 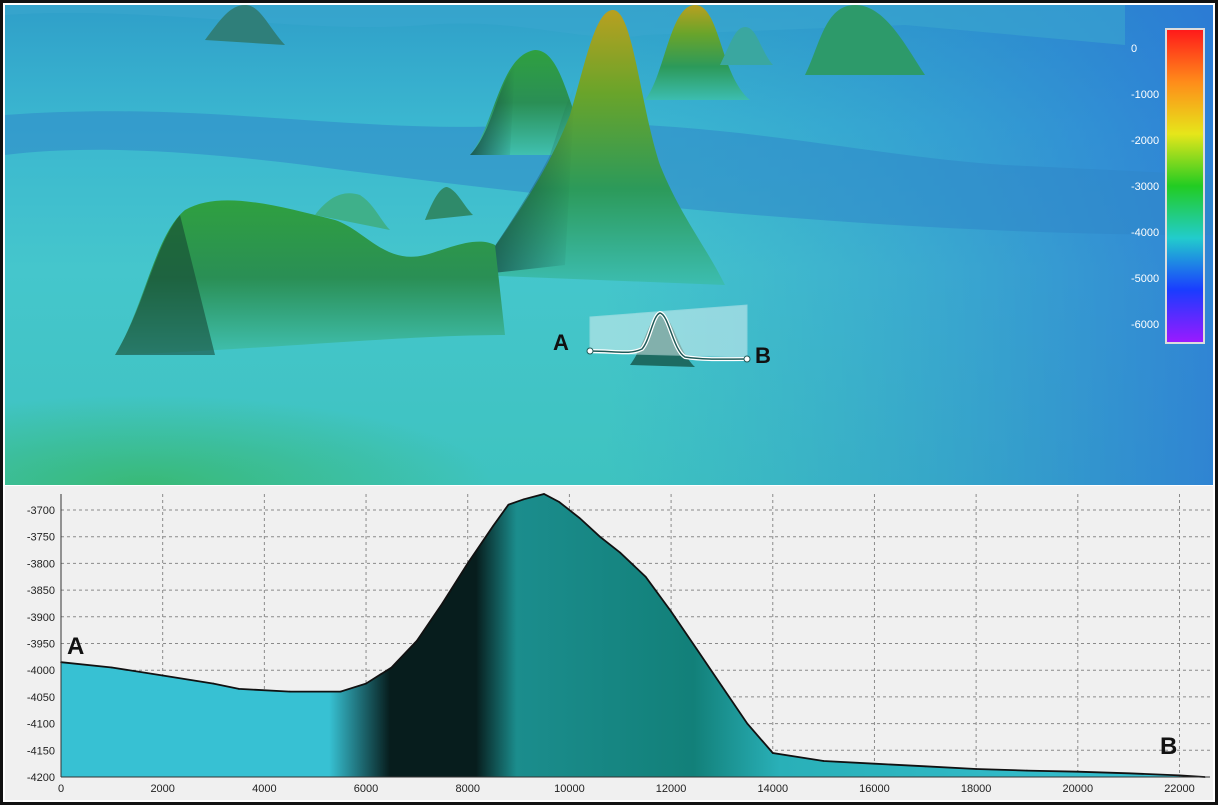 I want to click on colorbar-ticks: 0 -1000 -2000 -3000 -4000 -5000 -6000, so click(x=1145, y=187).